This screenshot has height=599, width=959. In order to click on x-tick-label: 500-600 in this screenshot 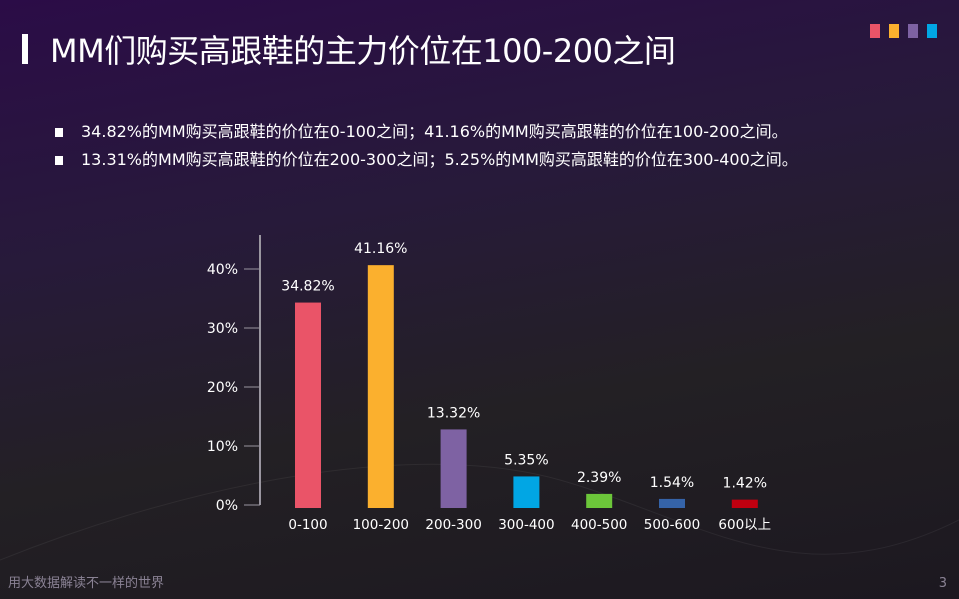, I will do `click(672, 525)`.